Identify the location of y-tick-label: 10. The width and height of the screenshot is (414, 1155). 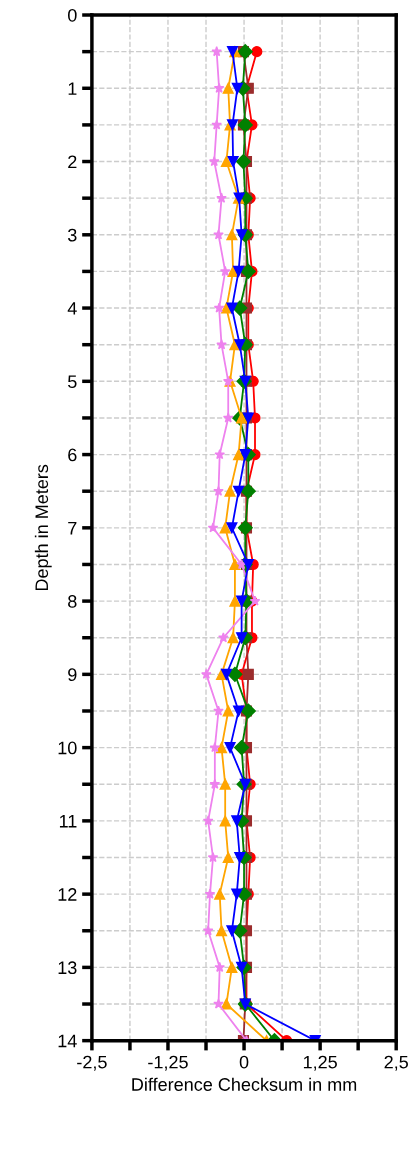
(67, 748).